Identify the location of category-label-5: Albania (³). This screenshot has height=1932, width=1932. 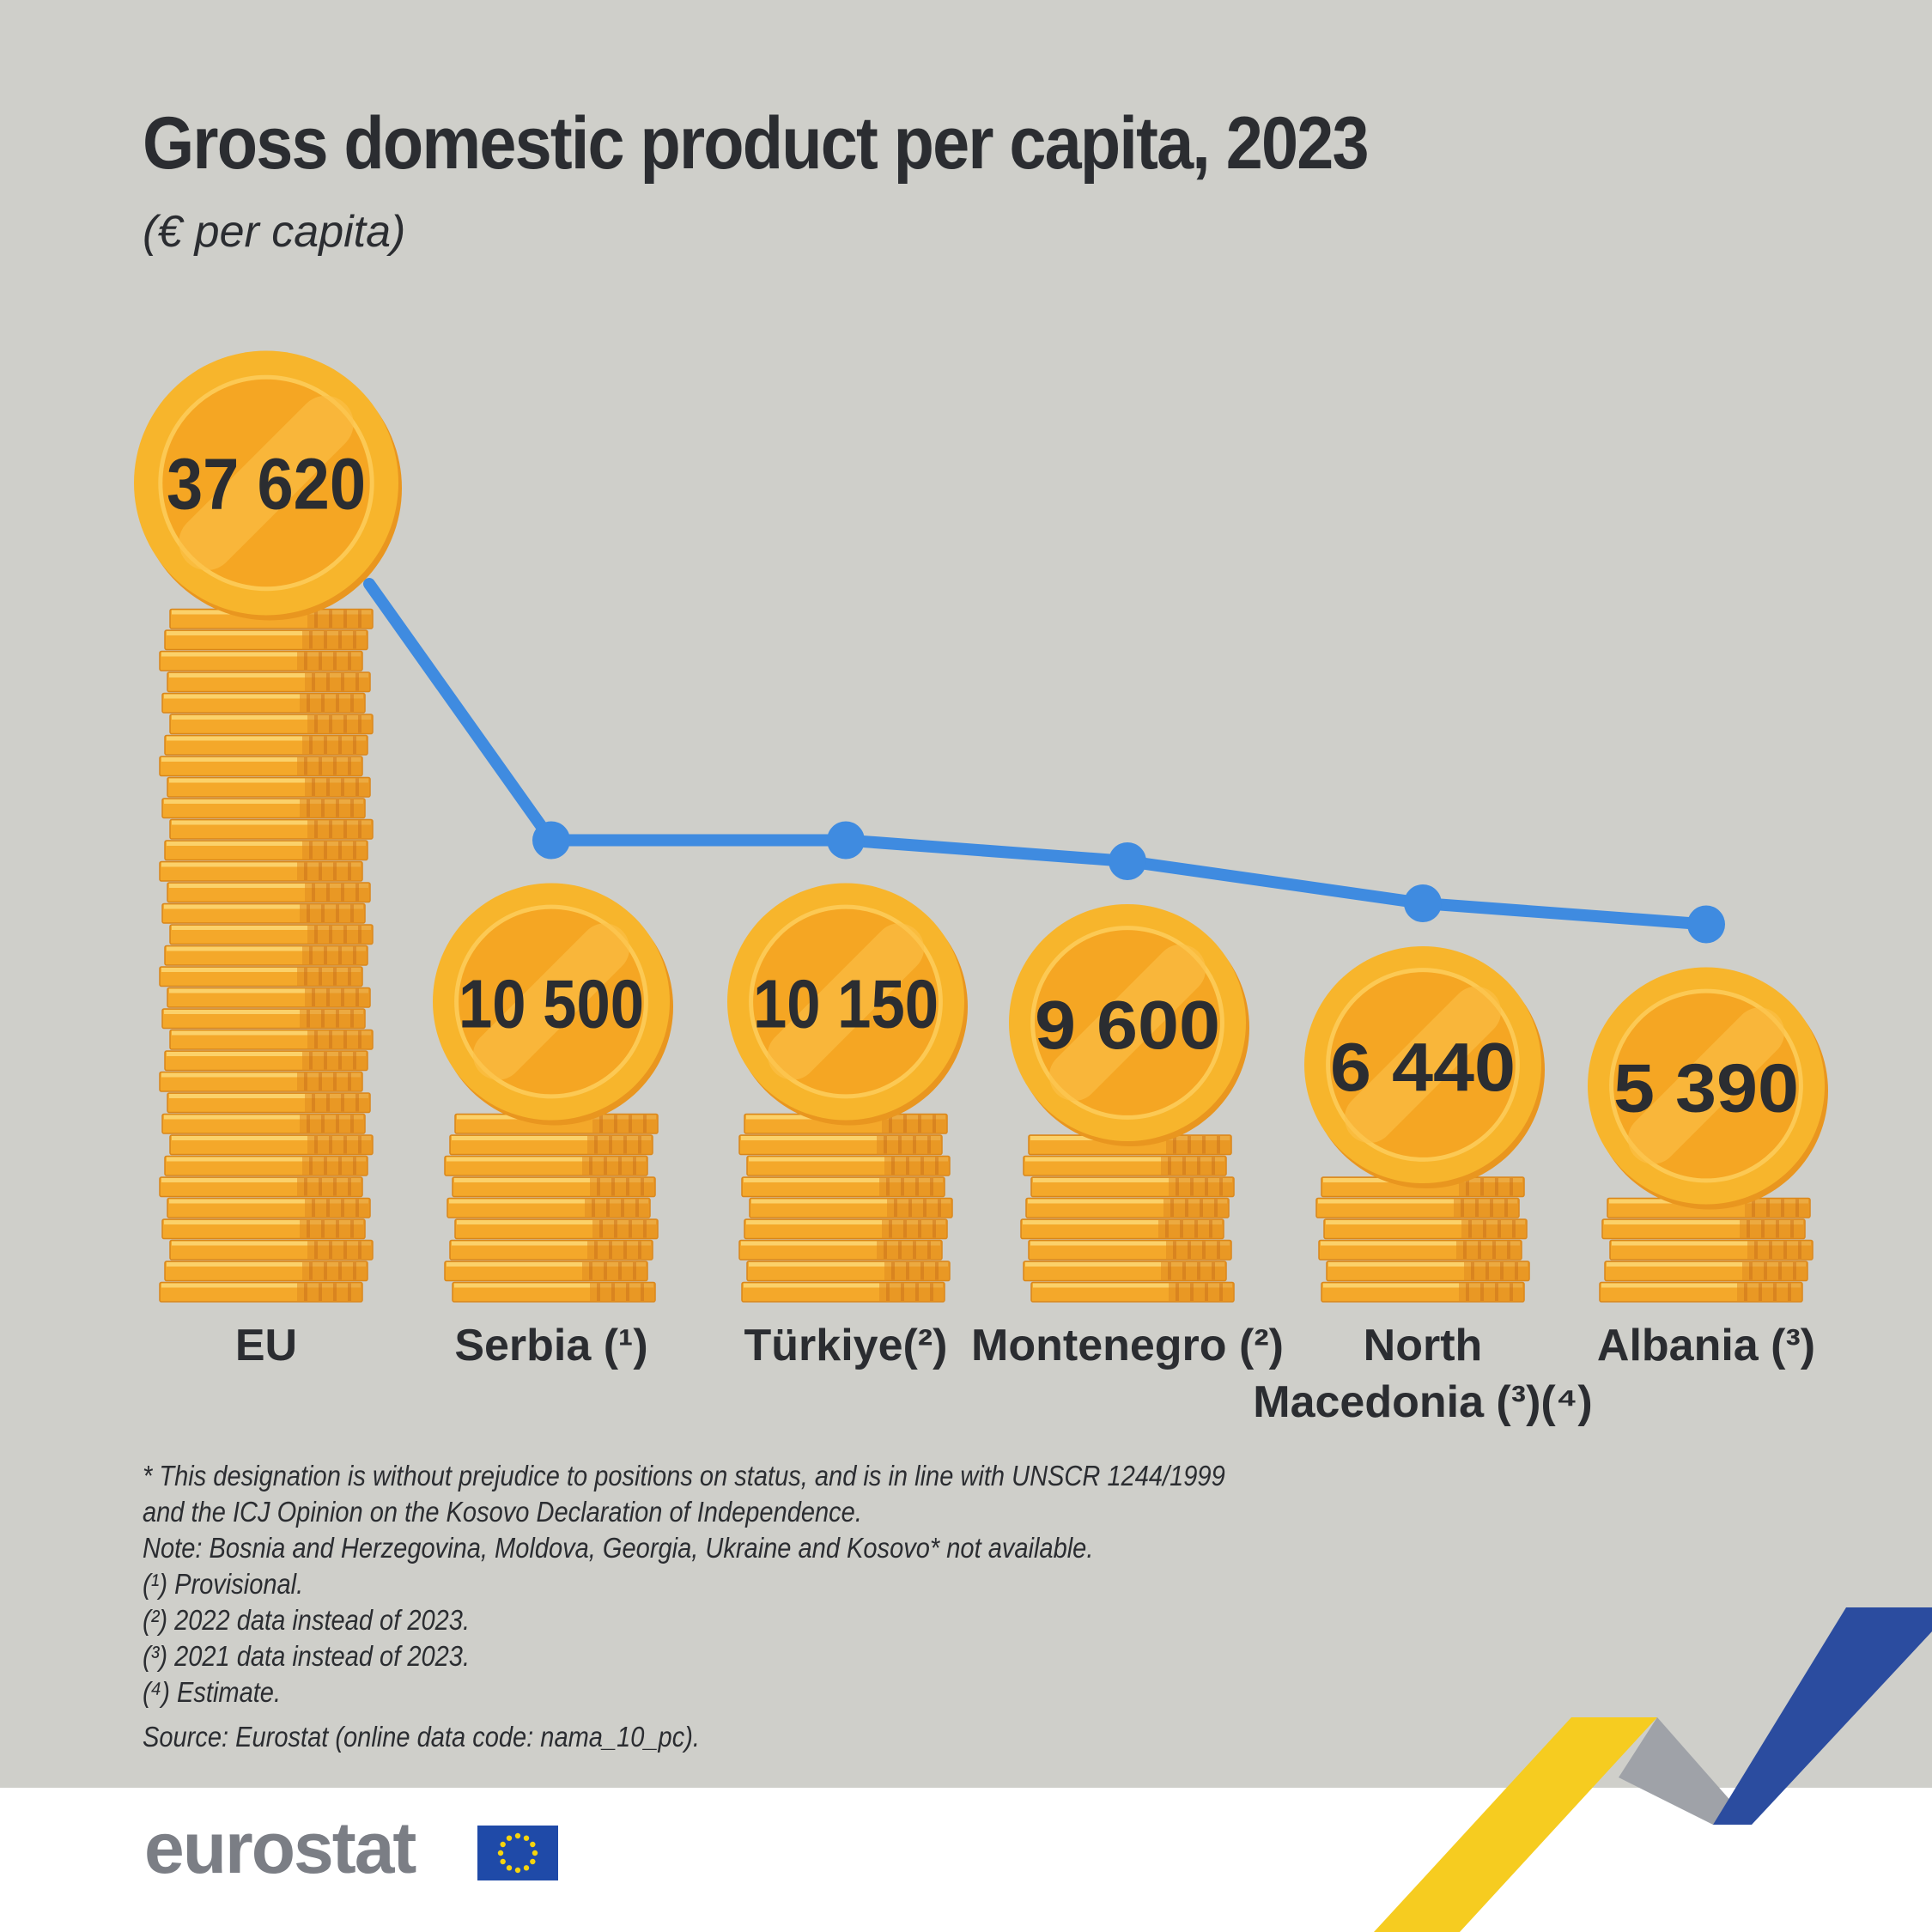
(1706, 1345).